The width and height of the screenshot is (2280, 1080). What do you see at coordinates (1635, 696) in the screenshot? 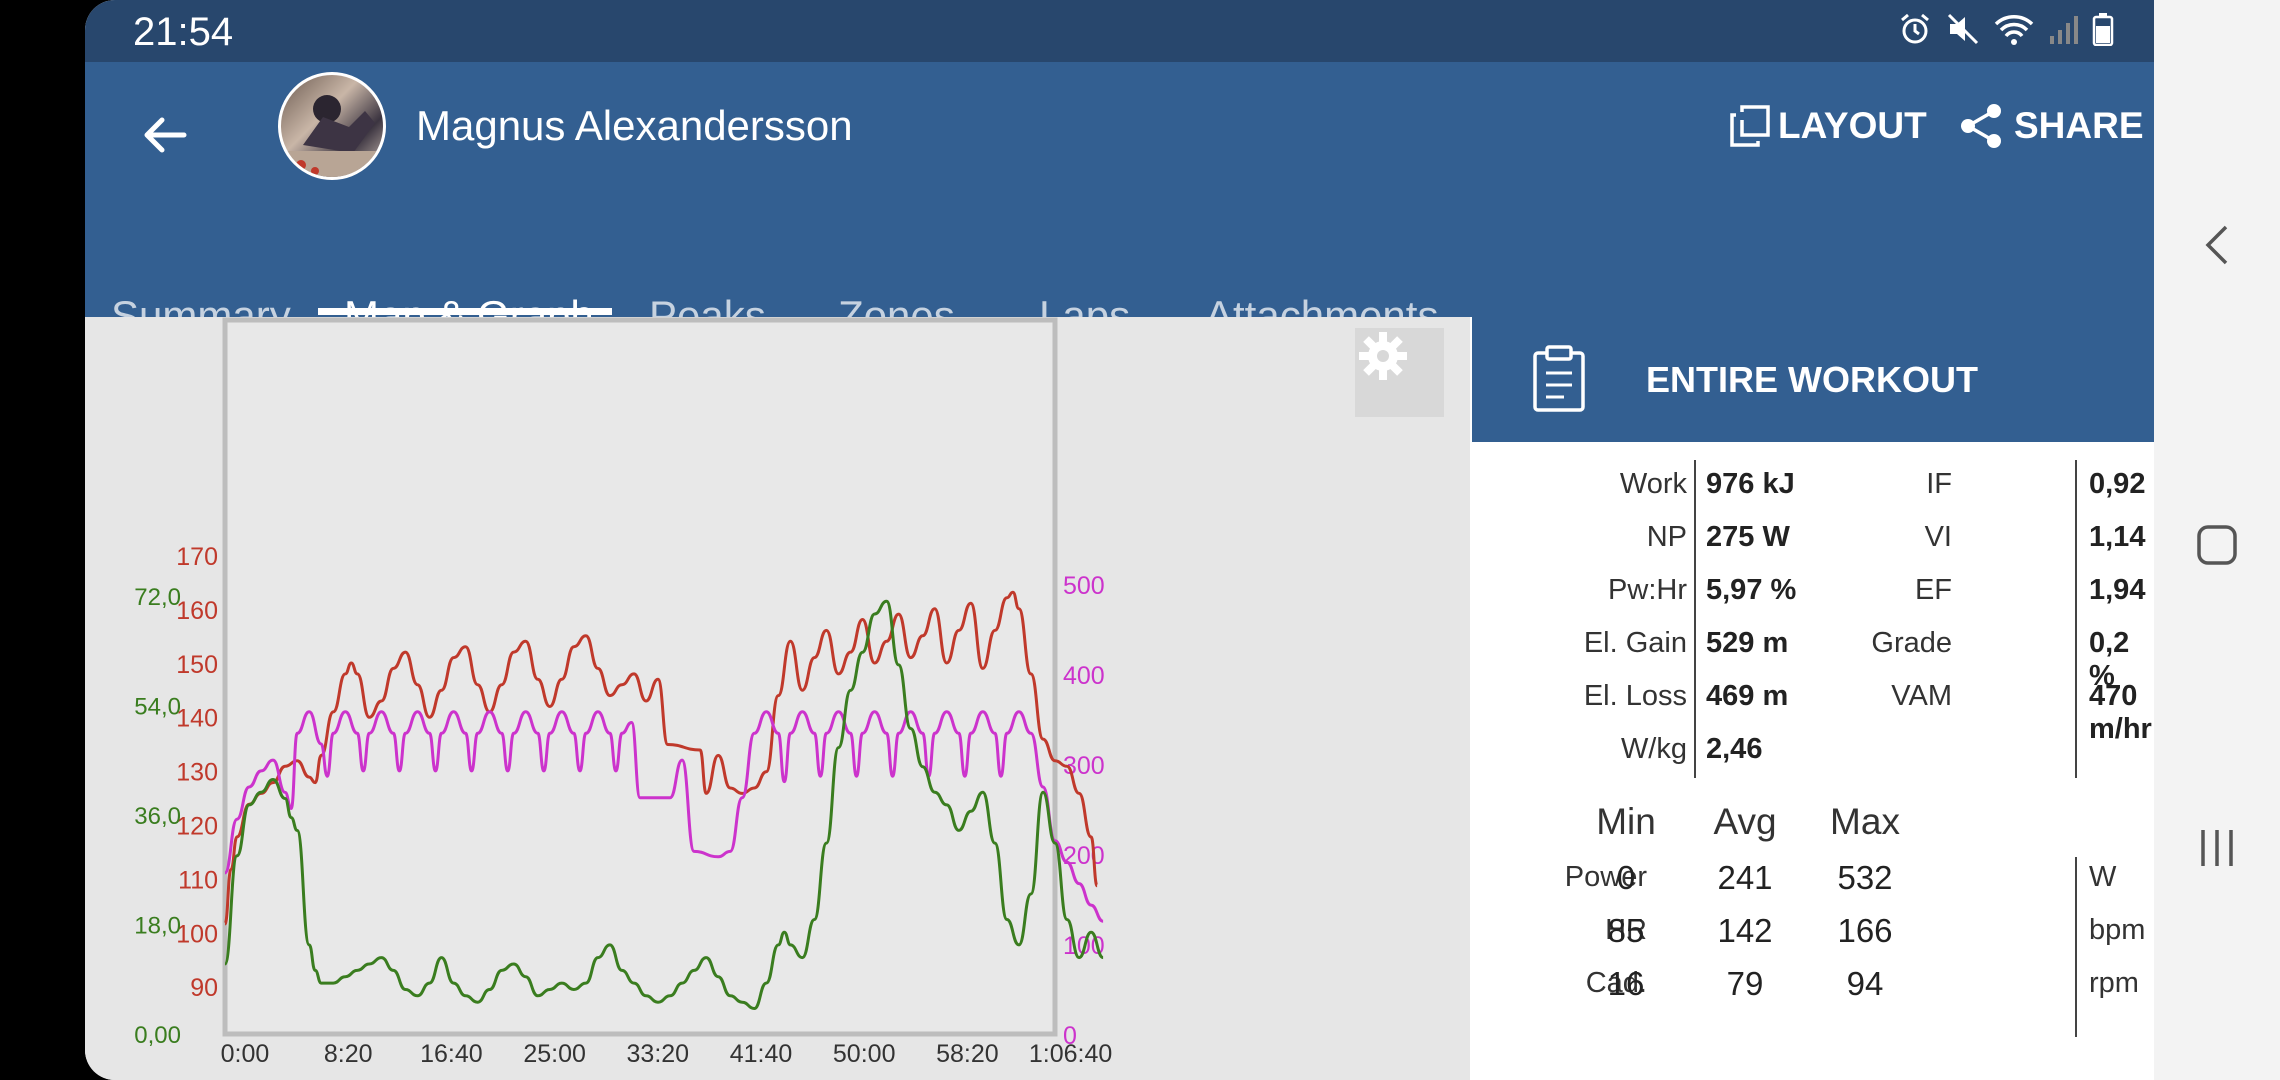
I see `stat-label: El. Loss` at bounding box center [1635, 696].